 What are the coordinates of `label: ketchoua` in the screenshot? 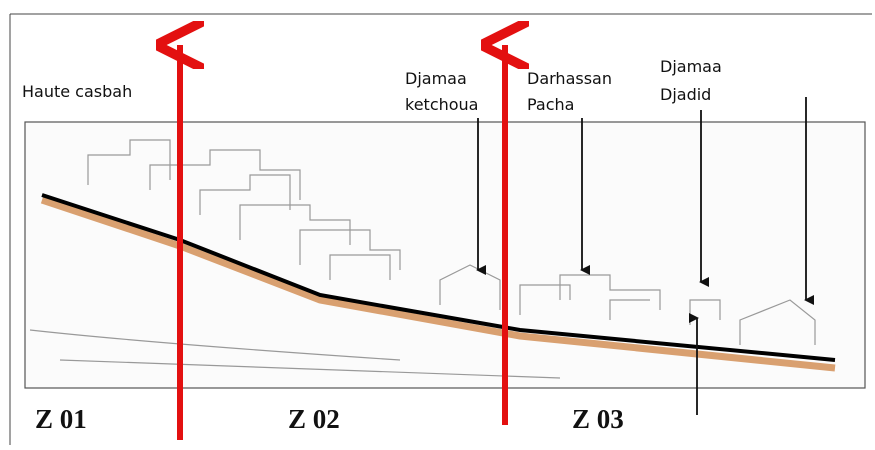 It's located at (441, 104).